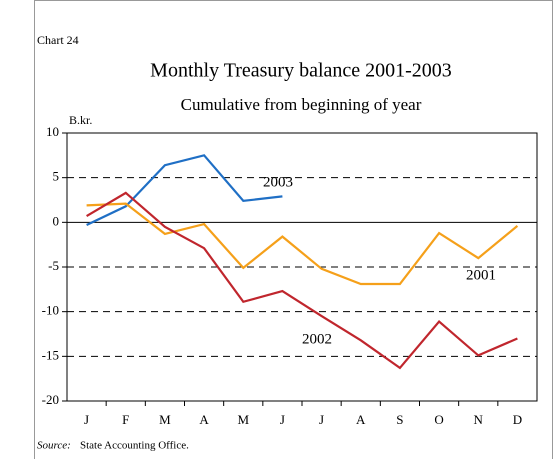 This screenshot has height=459, width=553. I want to click on x-tick-label: O, so click(438, 419).